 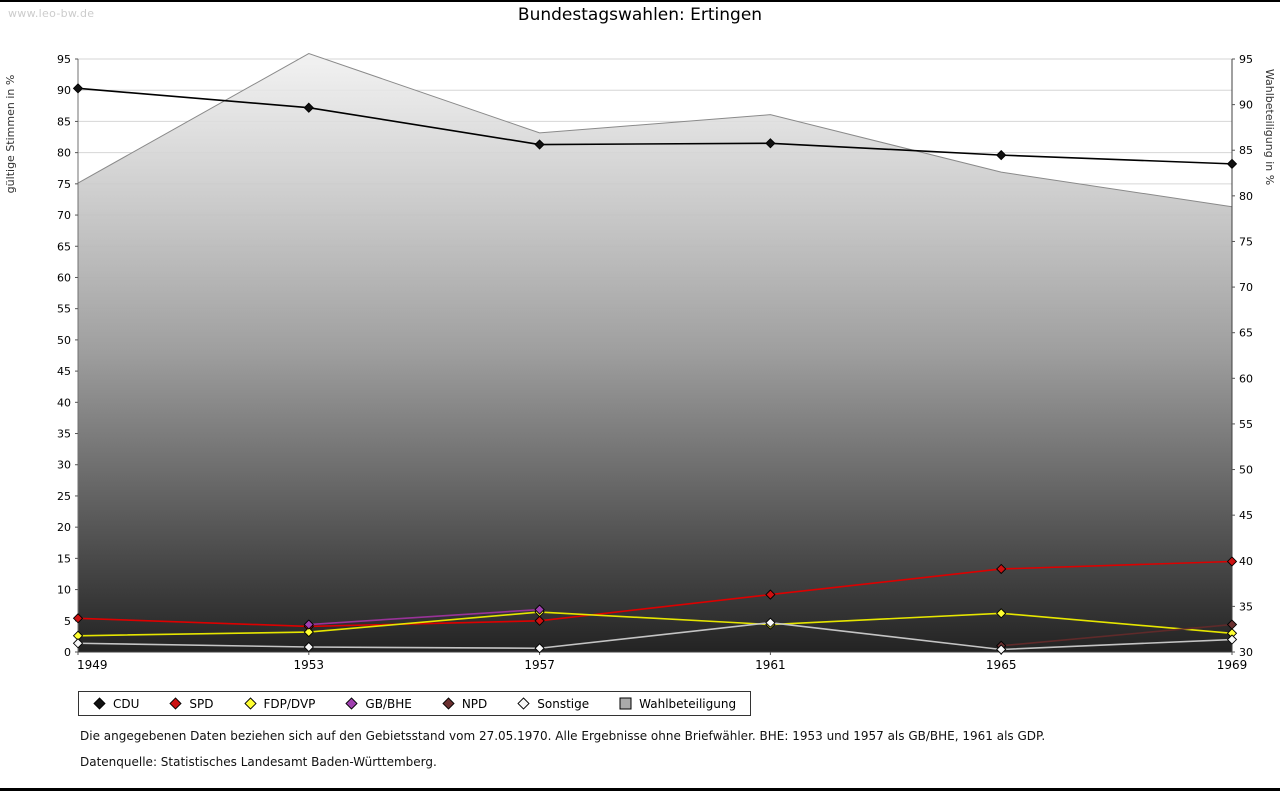 I want to click on legend-label-spd: SPD, so click(x=201, y=703).